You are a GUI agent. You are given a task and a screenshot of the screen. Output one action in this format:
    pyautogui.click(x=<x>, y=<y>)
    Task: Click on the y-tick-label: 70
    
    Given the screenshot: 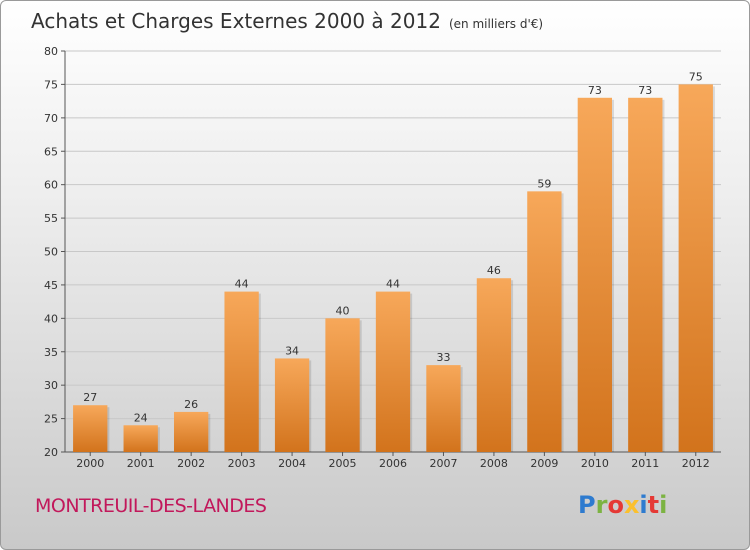 What is the action you would take?
    pyautogui.click(x=51, y=118)
    